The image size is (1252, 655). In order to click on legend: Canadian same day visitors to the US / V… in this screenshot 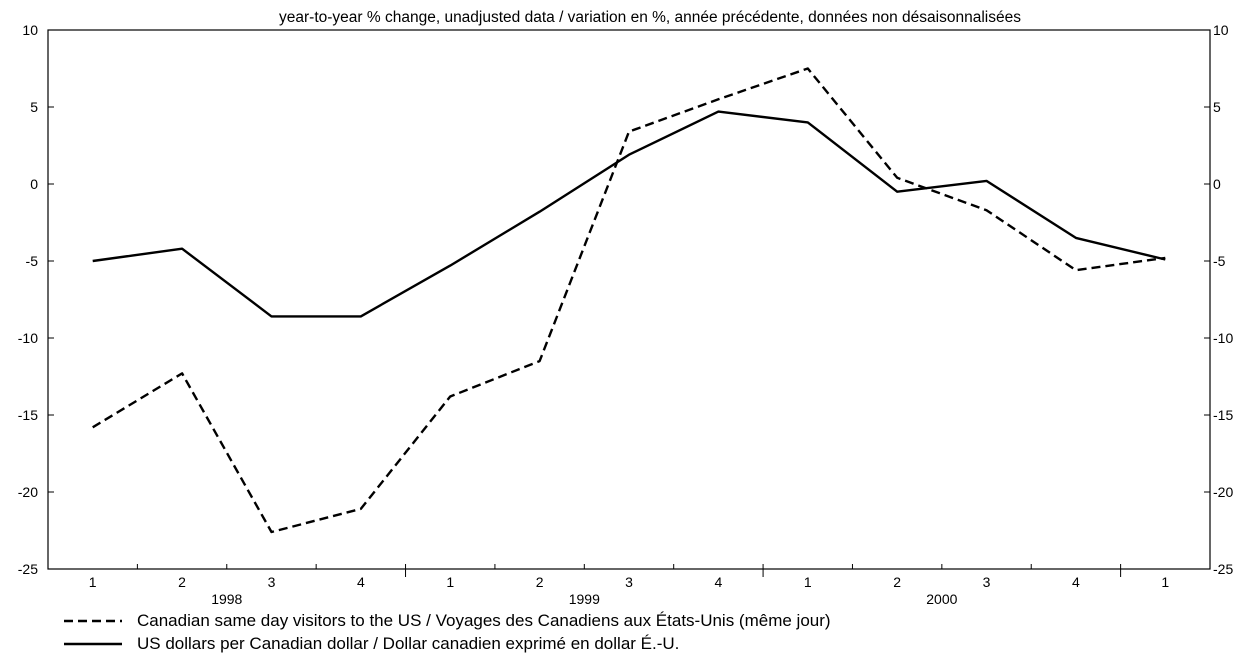, I will do `click(447, 632)`.